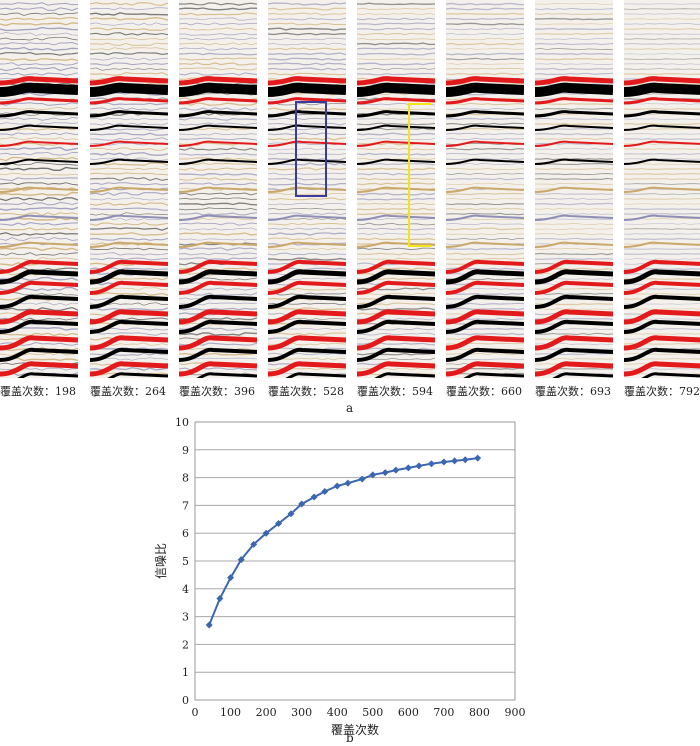 The width and height of the screenshot is (700, 746). I want to click on panel-caption-792: 覆盖次数：792, so click(662, 391).